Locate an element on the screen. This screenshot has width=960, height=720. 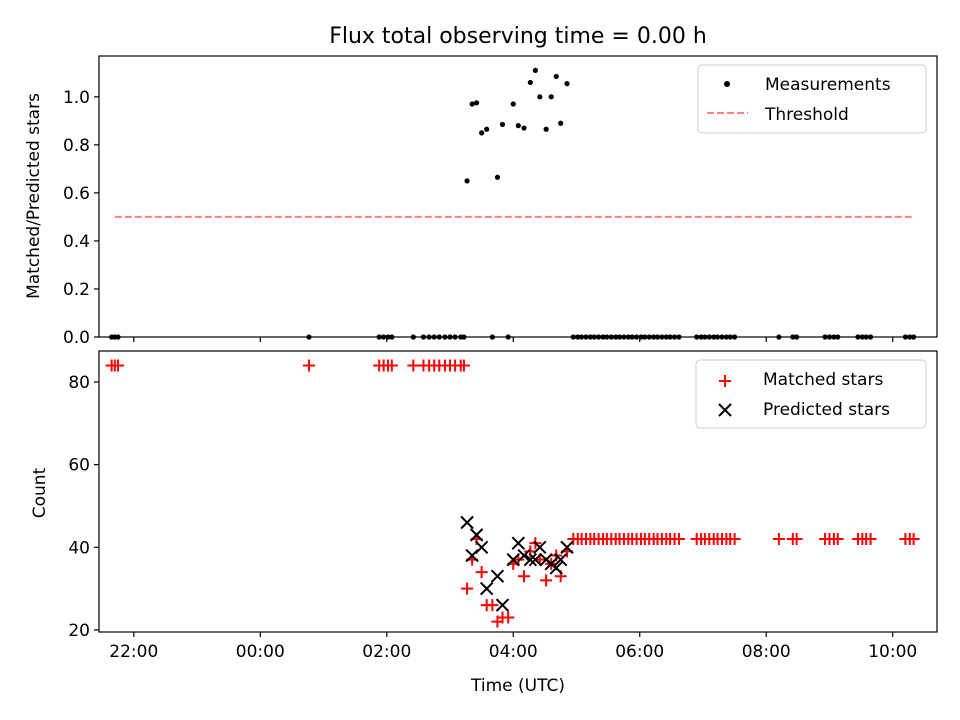
legend-predicted-marker is located at coordinates (725, 410).